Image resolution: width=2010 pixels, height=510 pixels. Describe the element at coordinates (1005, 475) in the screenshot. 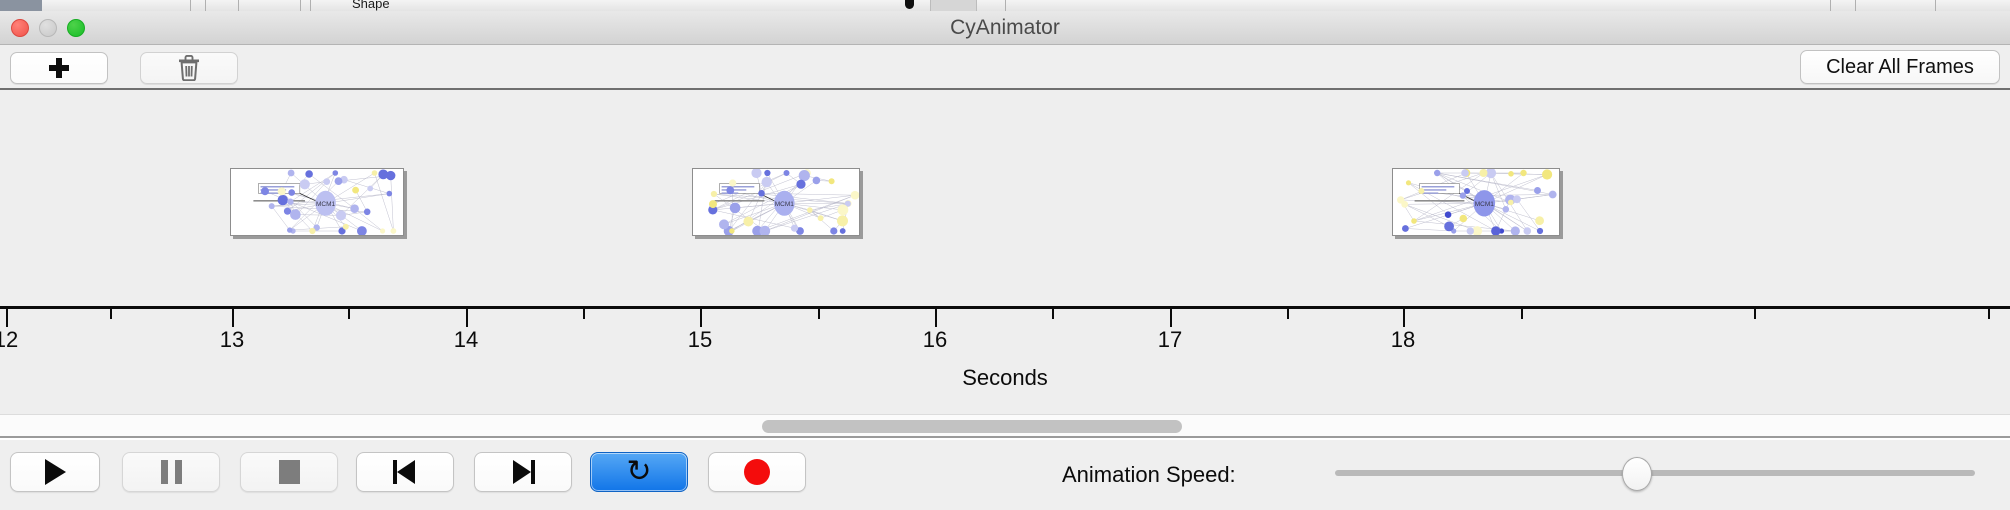

I see `playback-control-bar: ↻ Animation Speed:` at that location.